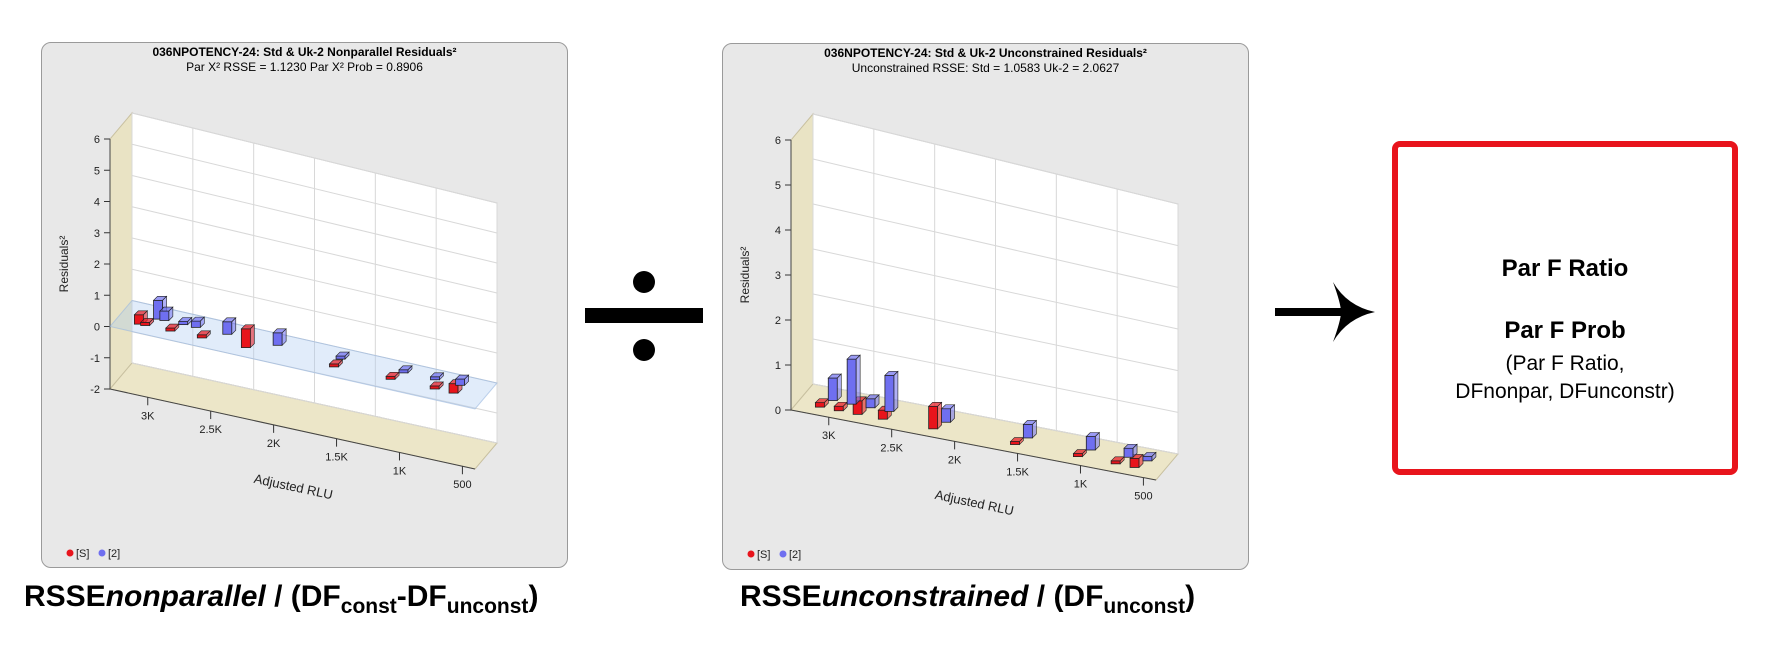  What do you see at coordinates (783, 554) in the screenshot?
I see `legend-uk2-marker` at bounding box center [783, 554].